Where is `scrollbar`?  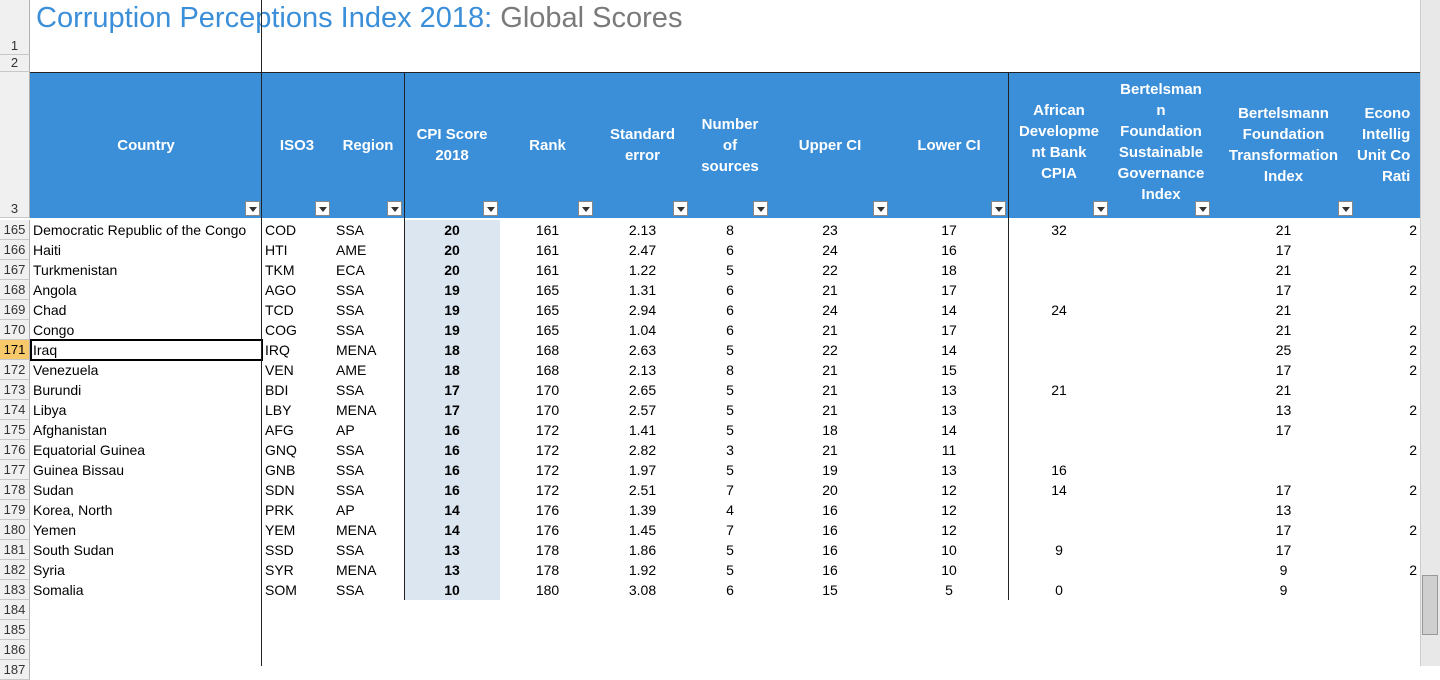
scrollbar is located at coordinates (1430, 333).